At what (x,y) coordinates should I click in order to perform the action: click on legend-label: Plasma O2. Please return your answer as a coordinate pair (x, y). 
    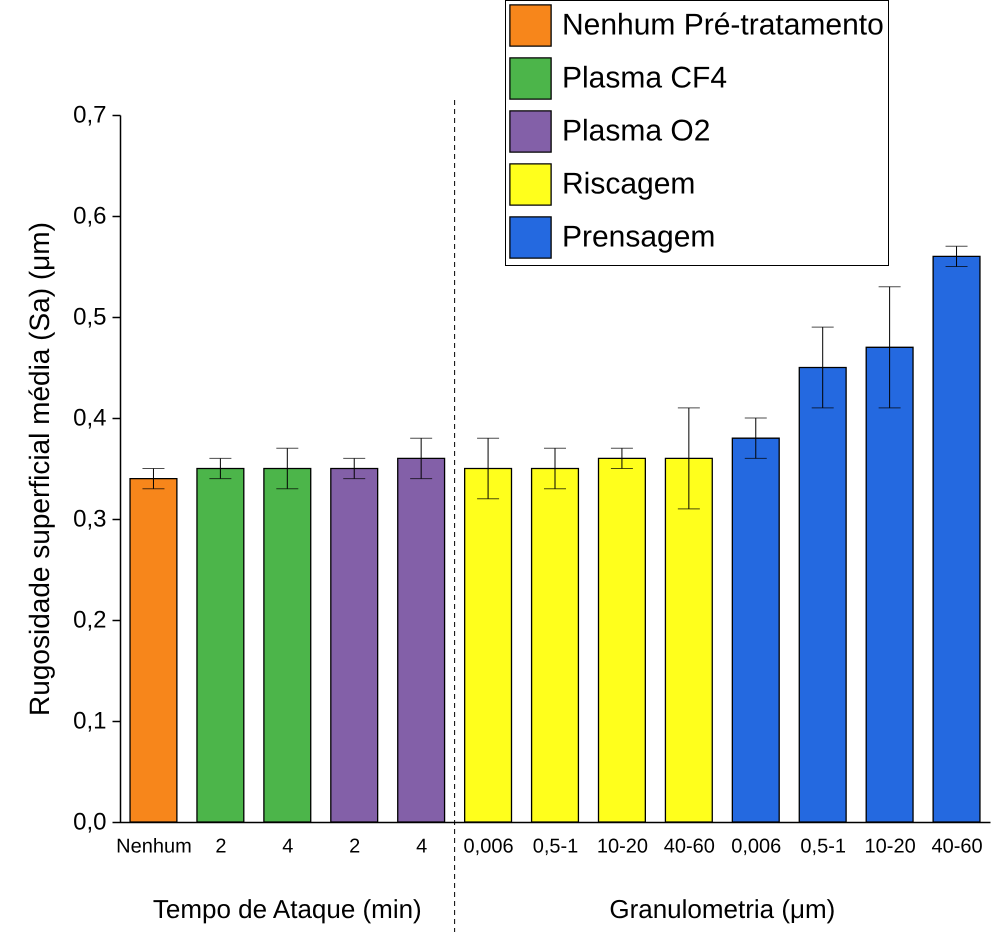
    Looking at the image, I should click on (636, 131).